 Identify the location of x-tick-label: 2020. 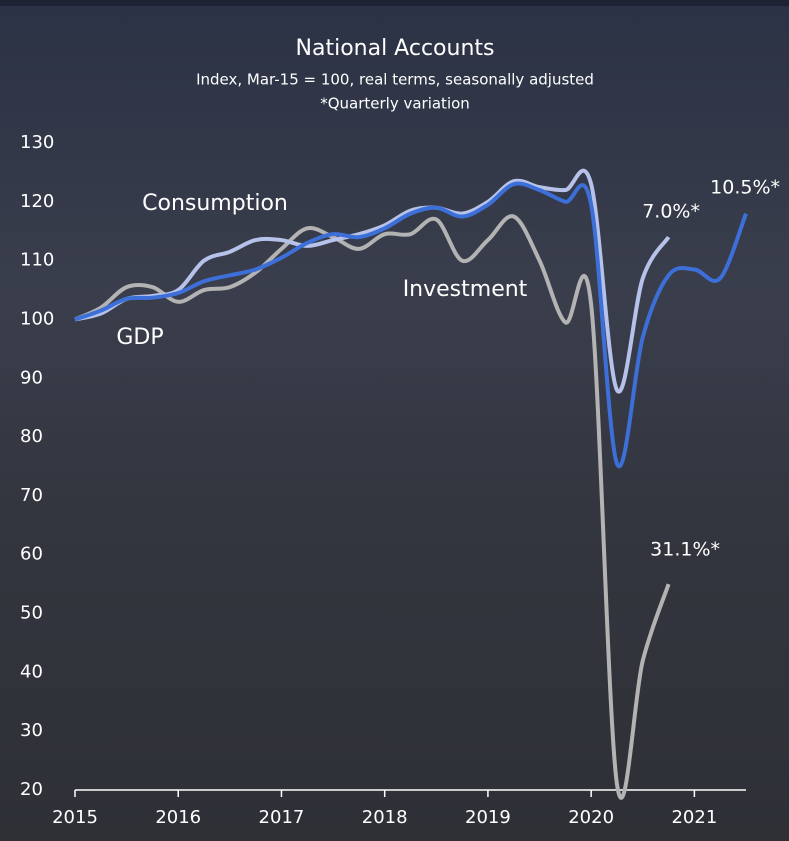
(591, 817).